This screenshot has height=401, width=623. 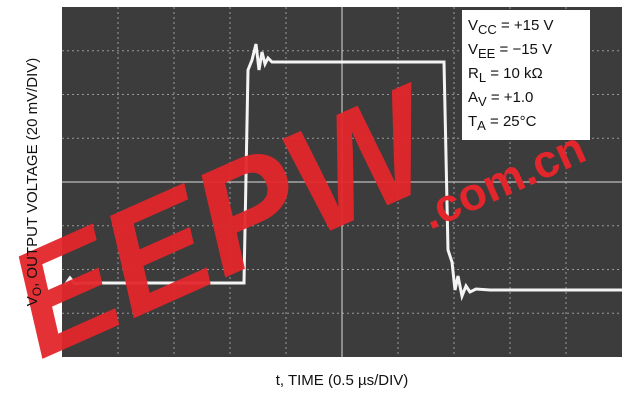 I want to click on condition-text: = −15 V, so click(x=523, y=49).